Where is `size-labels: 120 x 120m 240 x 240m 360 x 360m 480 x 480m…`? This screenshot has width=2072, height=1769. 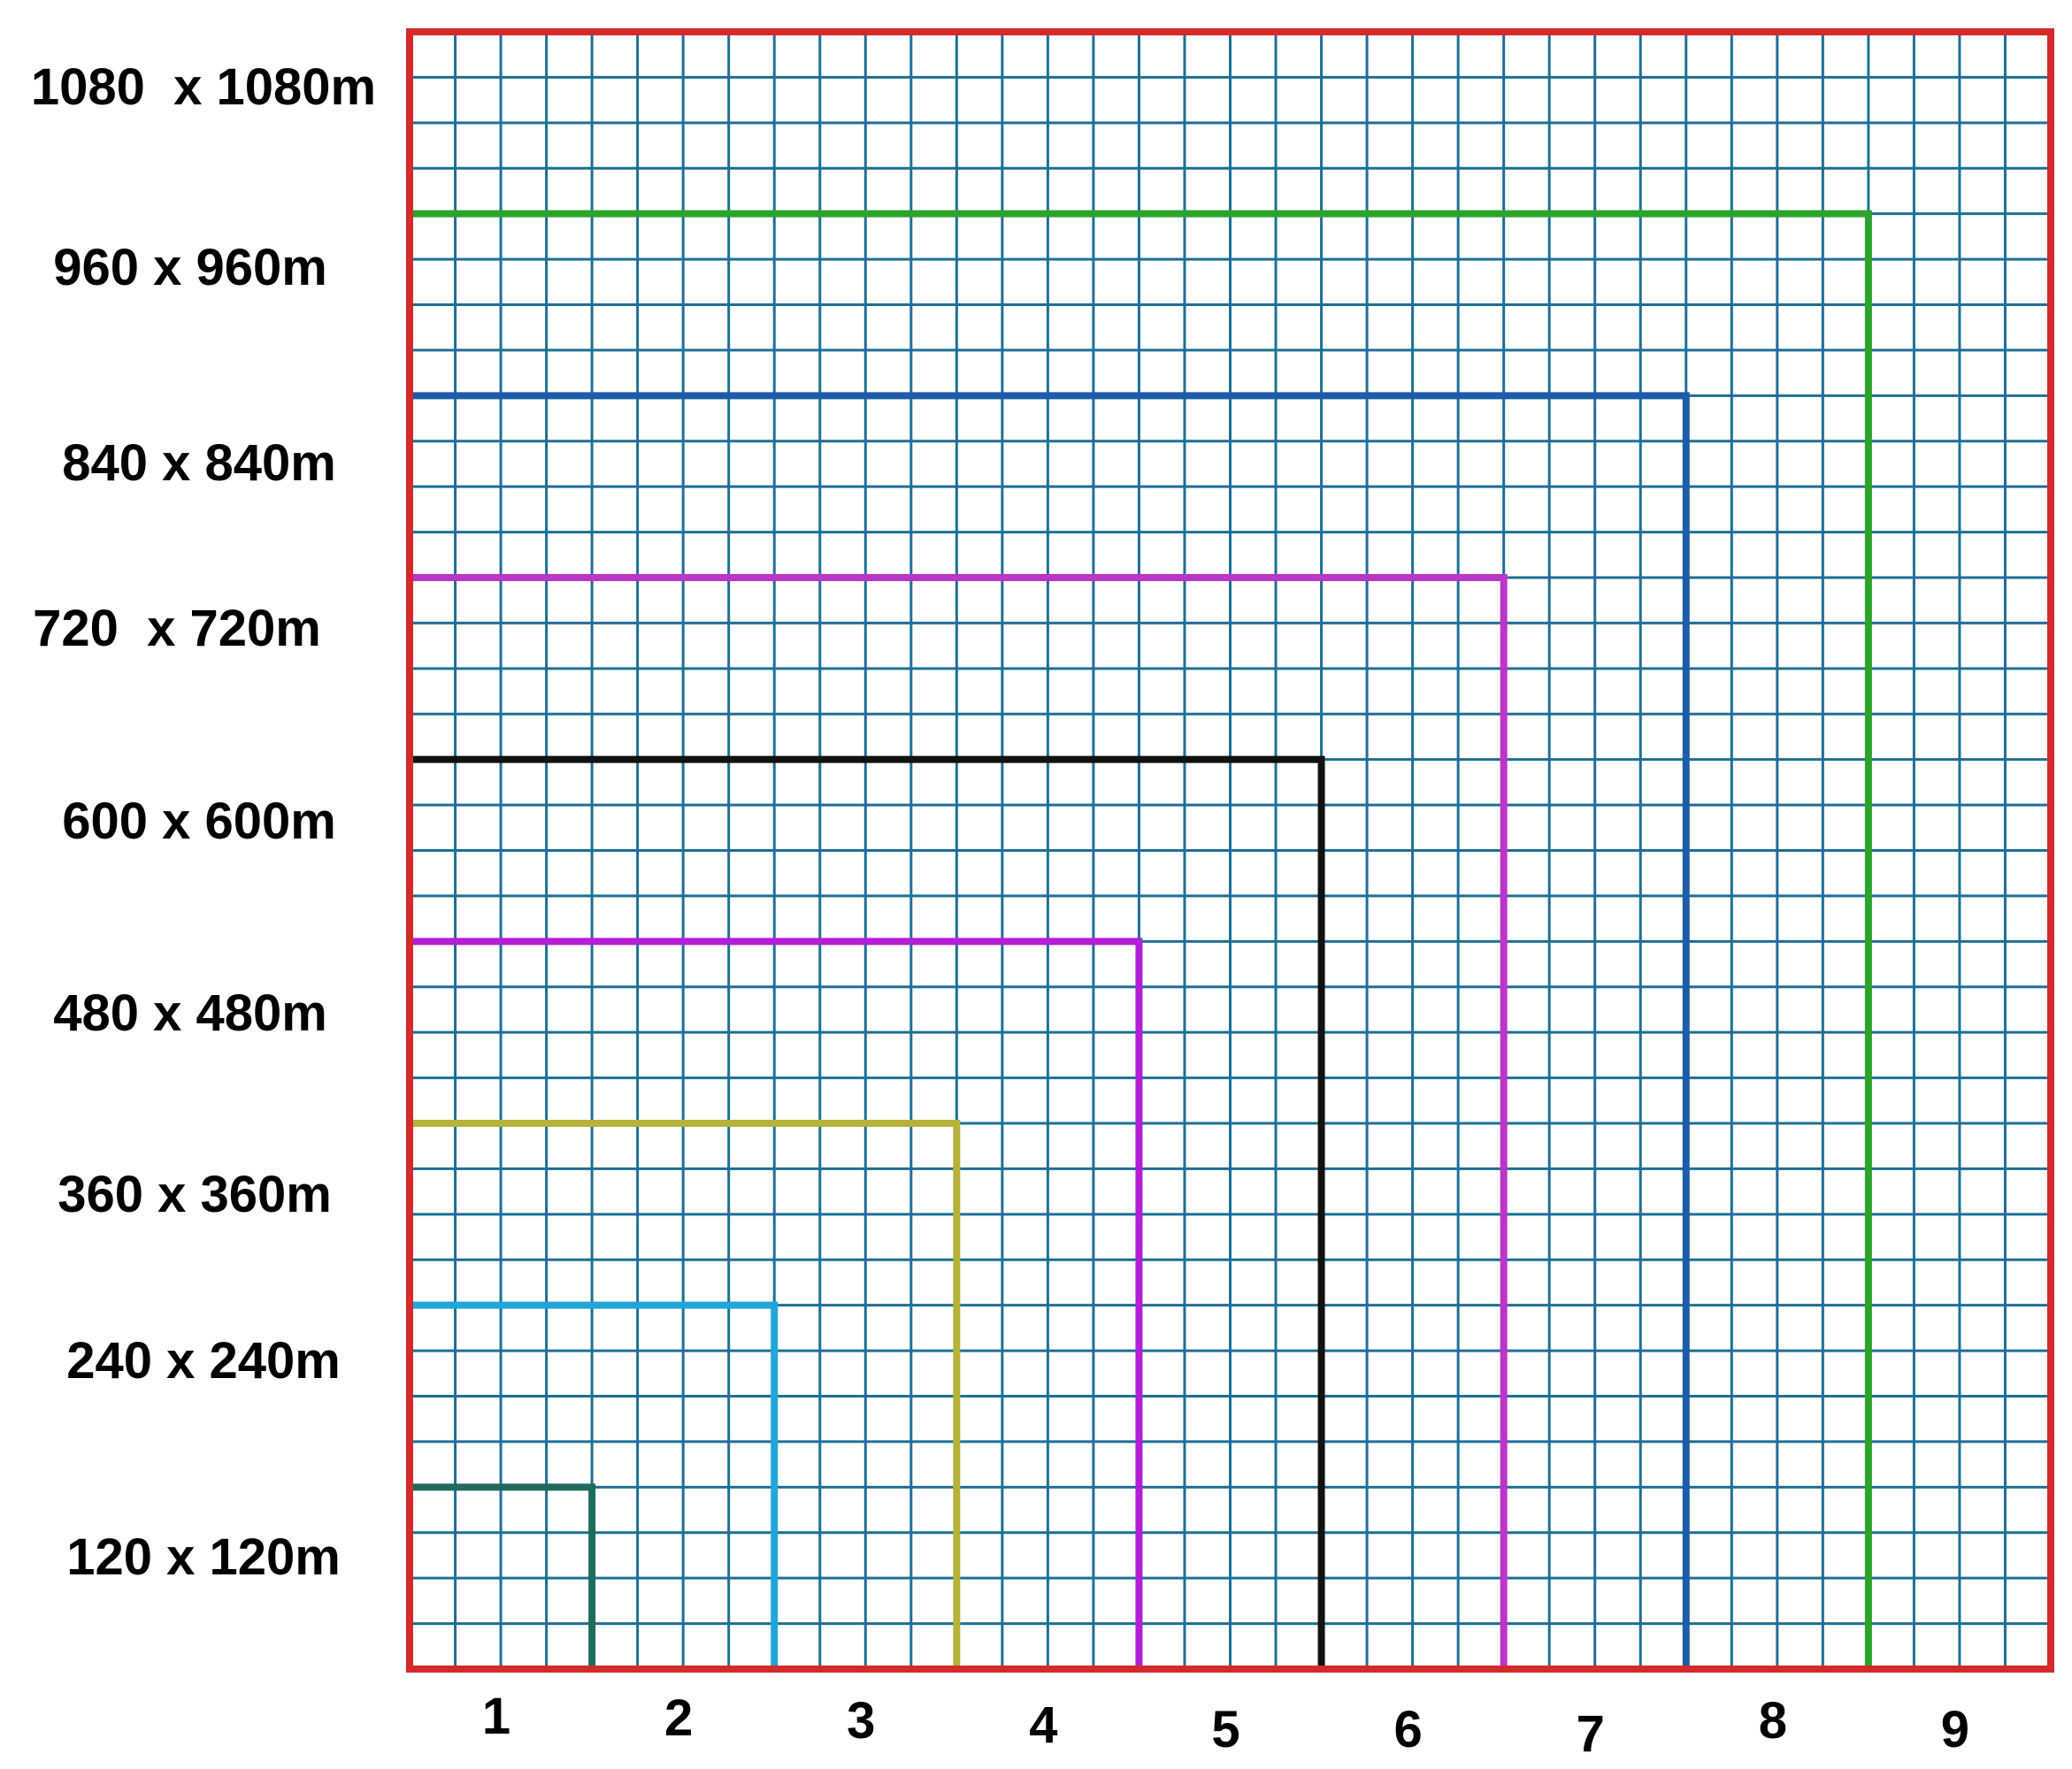
size-labels: 120 x 120m 240 x 240m 360 x 360m 480 x 480m… is located at coordinates (203, 822).